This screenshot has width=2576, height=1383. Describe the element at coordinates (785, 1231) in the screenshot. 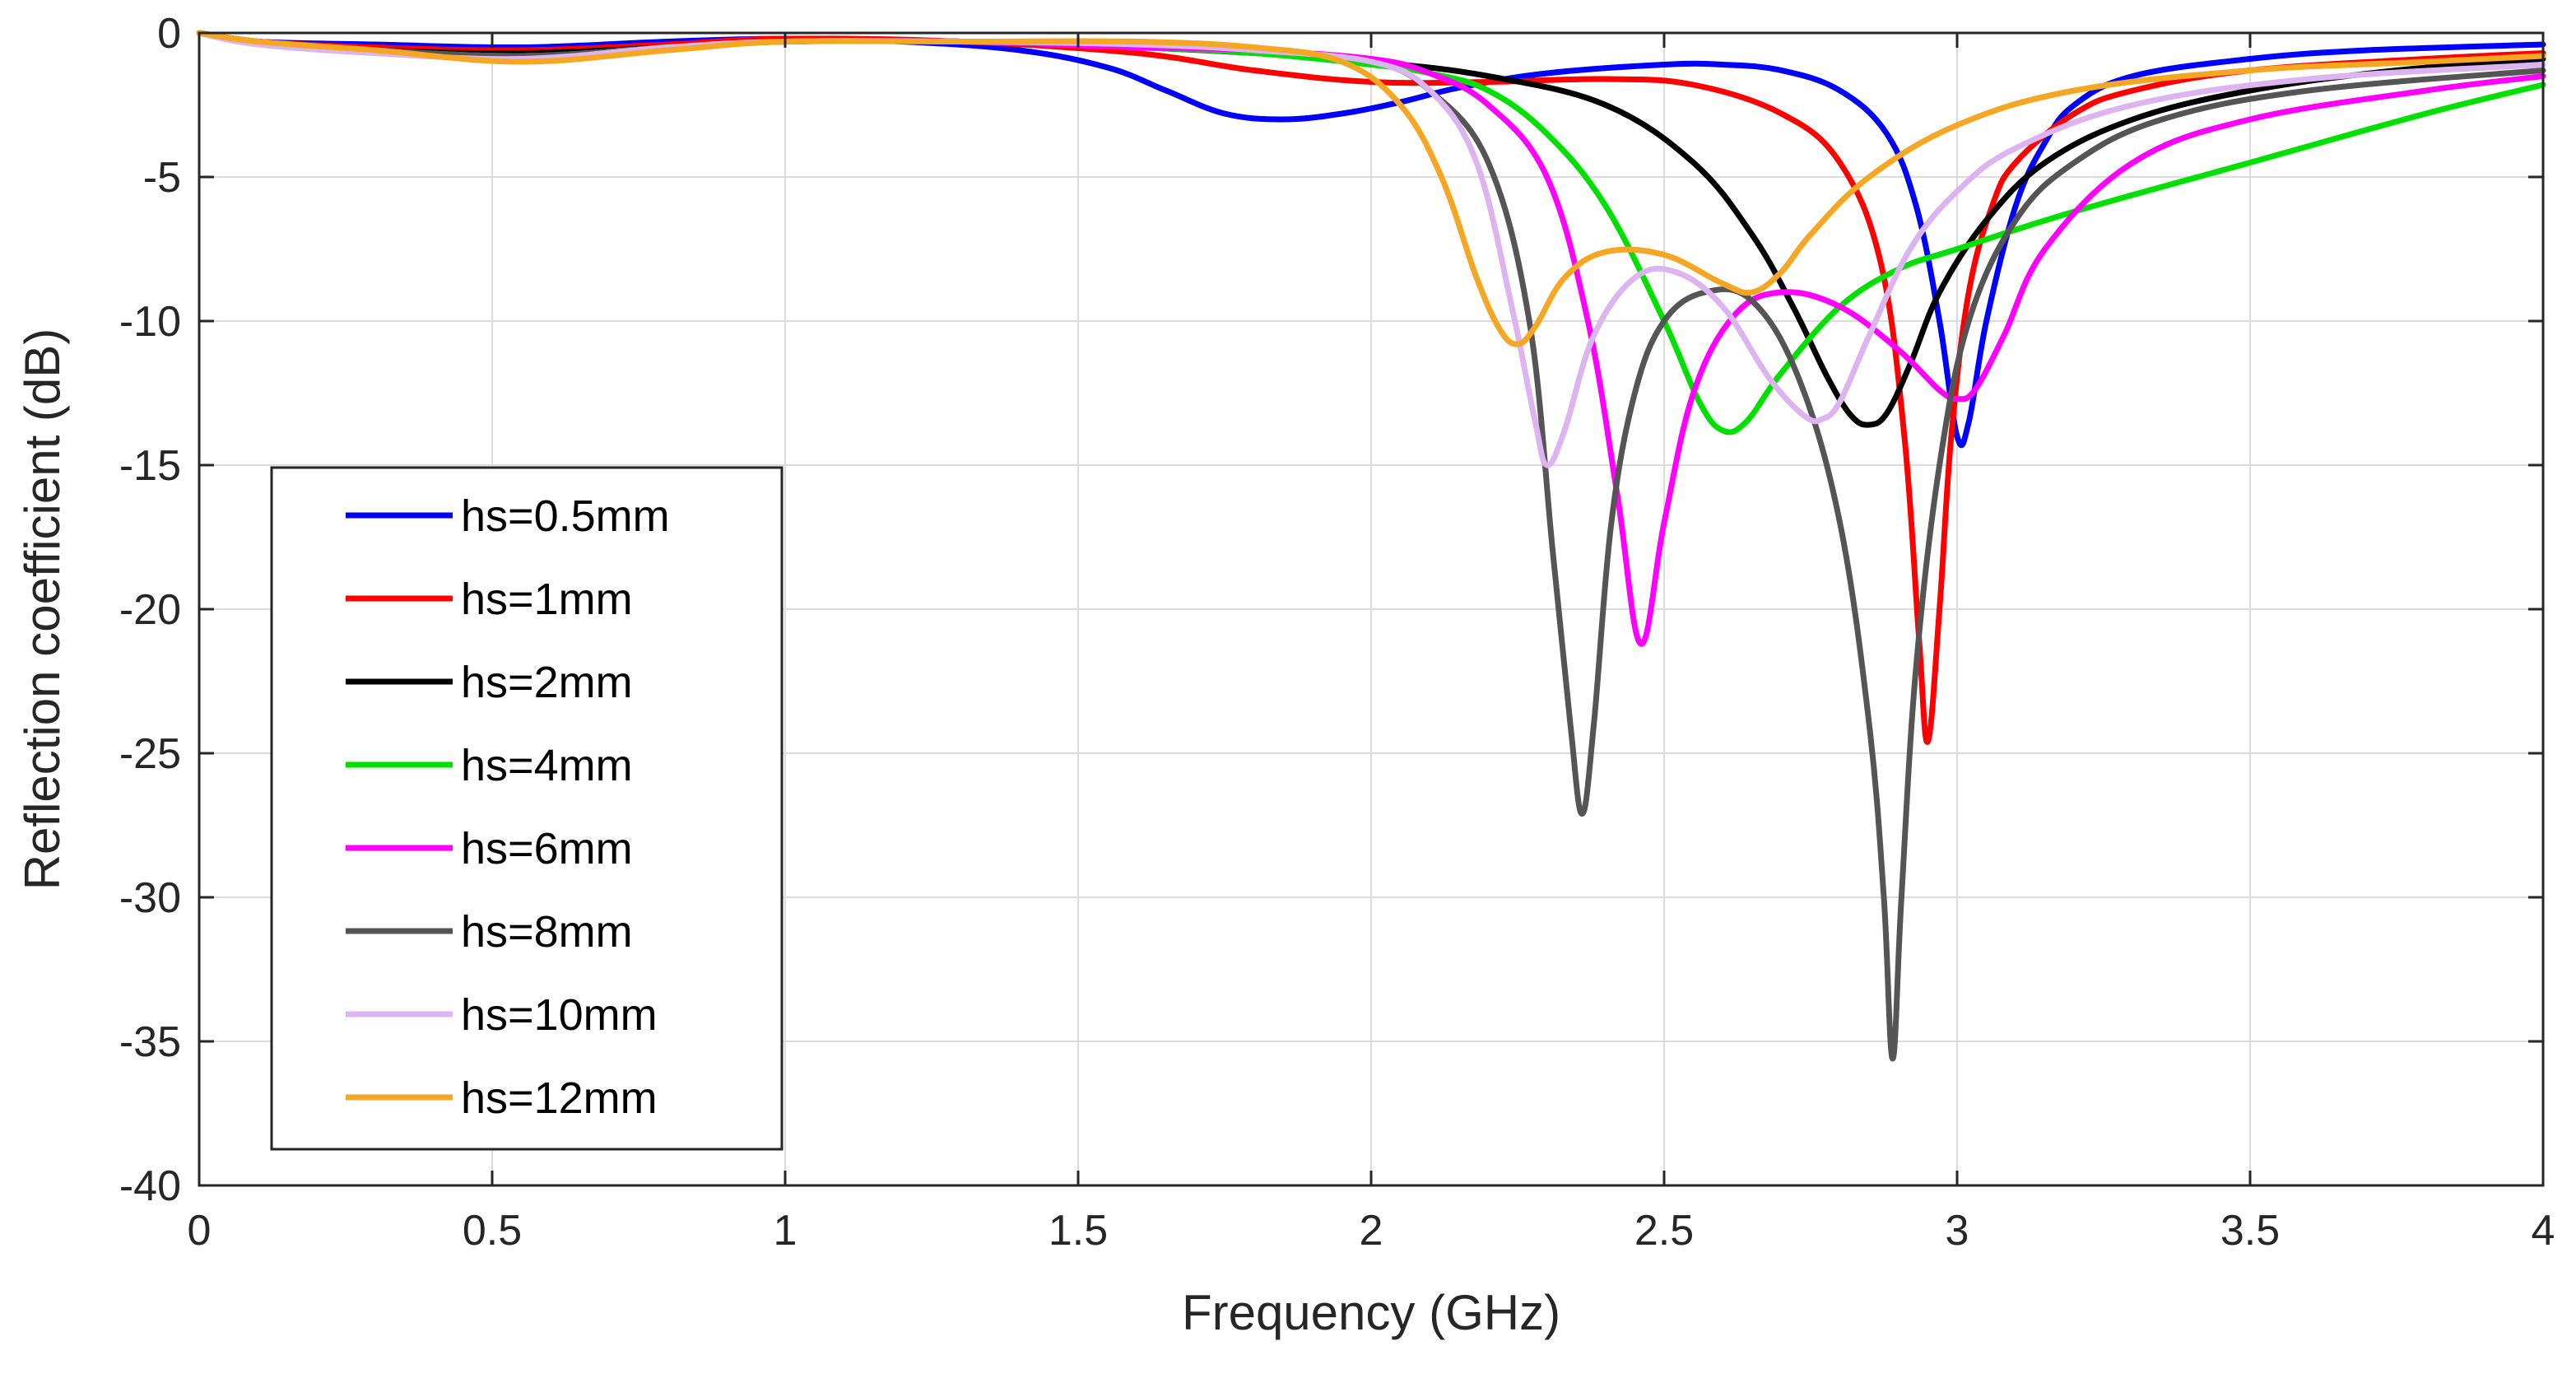

I see `x-tick-label: 1` at that location.